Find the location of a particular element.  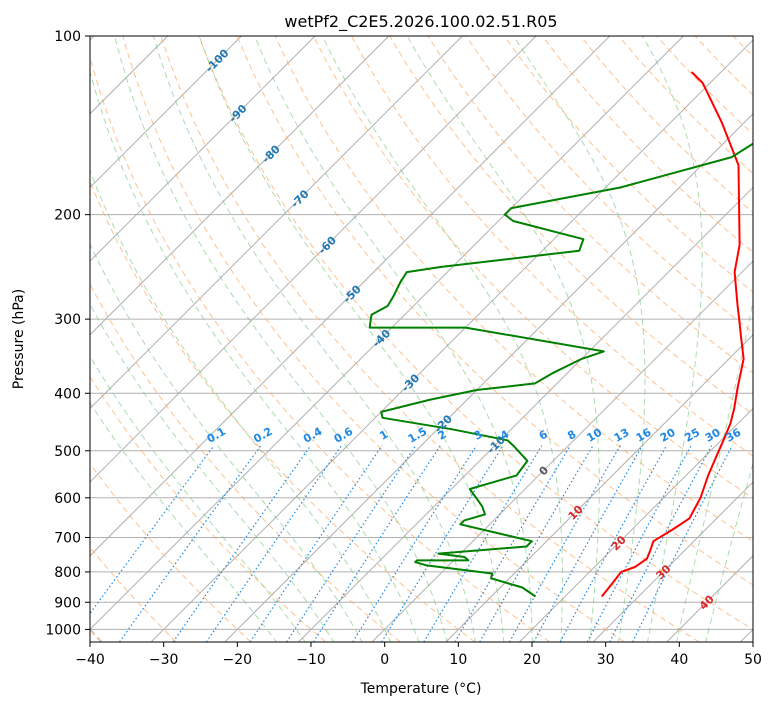

x-tick-label-20: 20 is located at coordinates (532, 660).